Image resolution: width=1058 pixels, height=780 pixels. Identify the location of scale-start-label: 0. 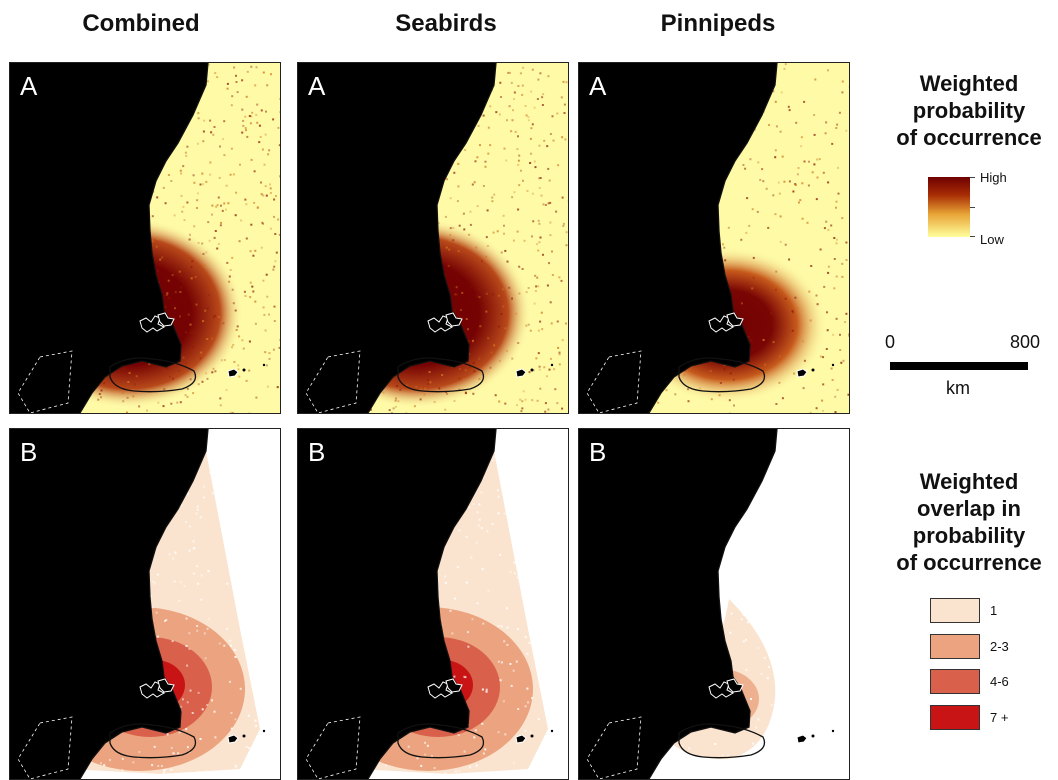
(890, 342).